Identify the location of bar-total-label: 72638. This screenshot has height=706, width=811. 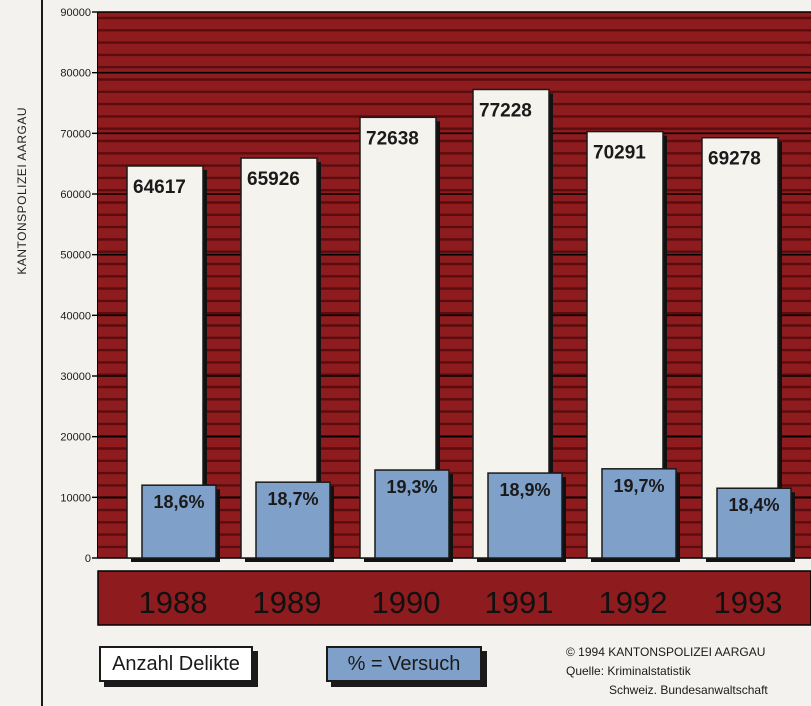
(392, 138).